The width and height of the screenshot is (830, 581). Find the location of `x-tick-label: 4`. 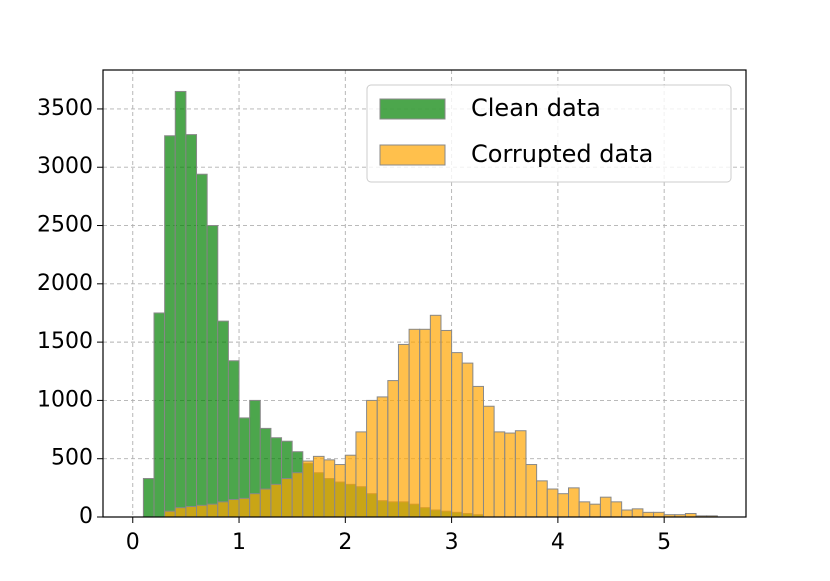

x-tick-label: 4 is located at coordinates (558, 542).